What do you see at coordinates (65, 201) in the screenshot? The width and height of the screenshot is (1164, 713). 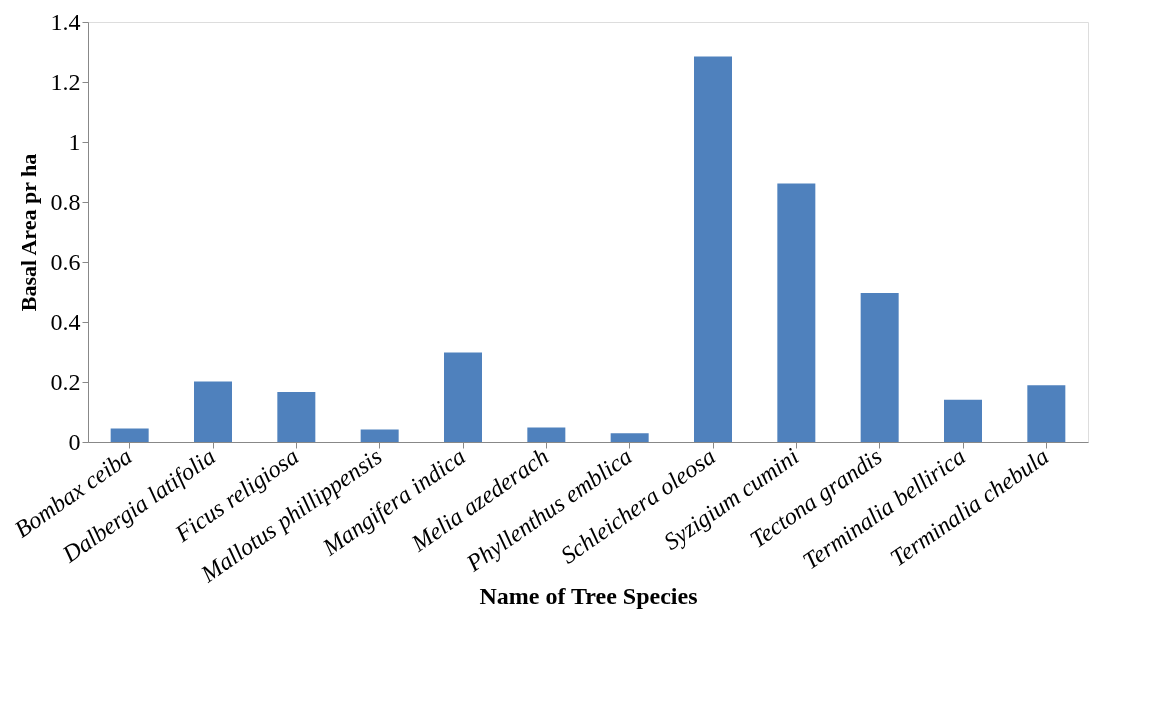 I see `y-tick-label: 0.8` at bounding box center [65, 201].